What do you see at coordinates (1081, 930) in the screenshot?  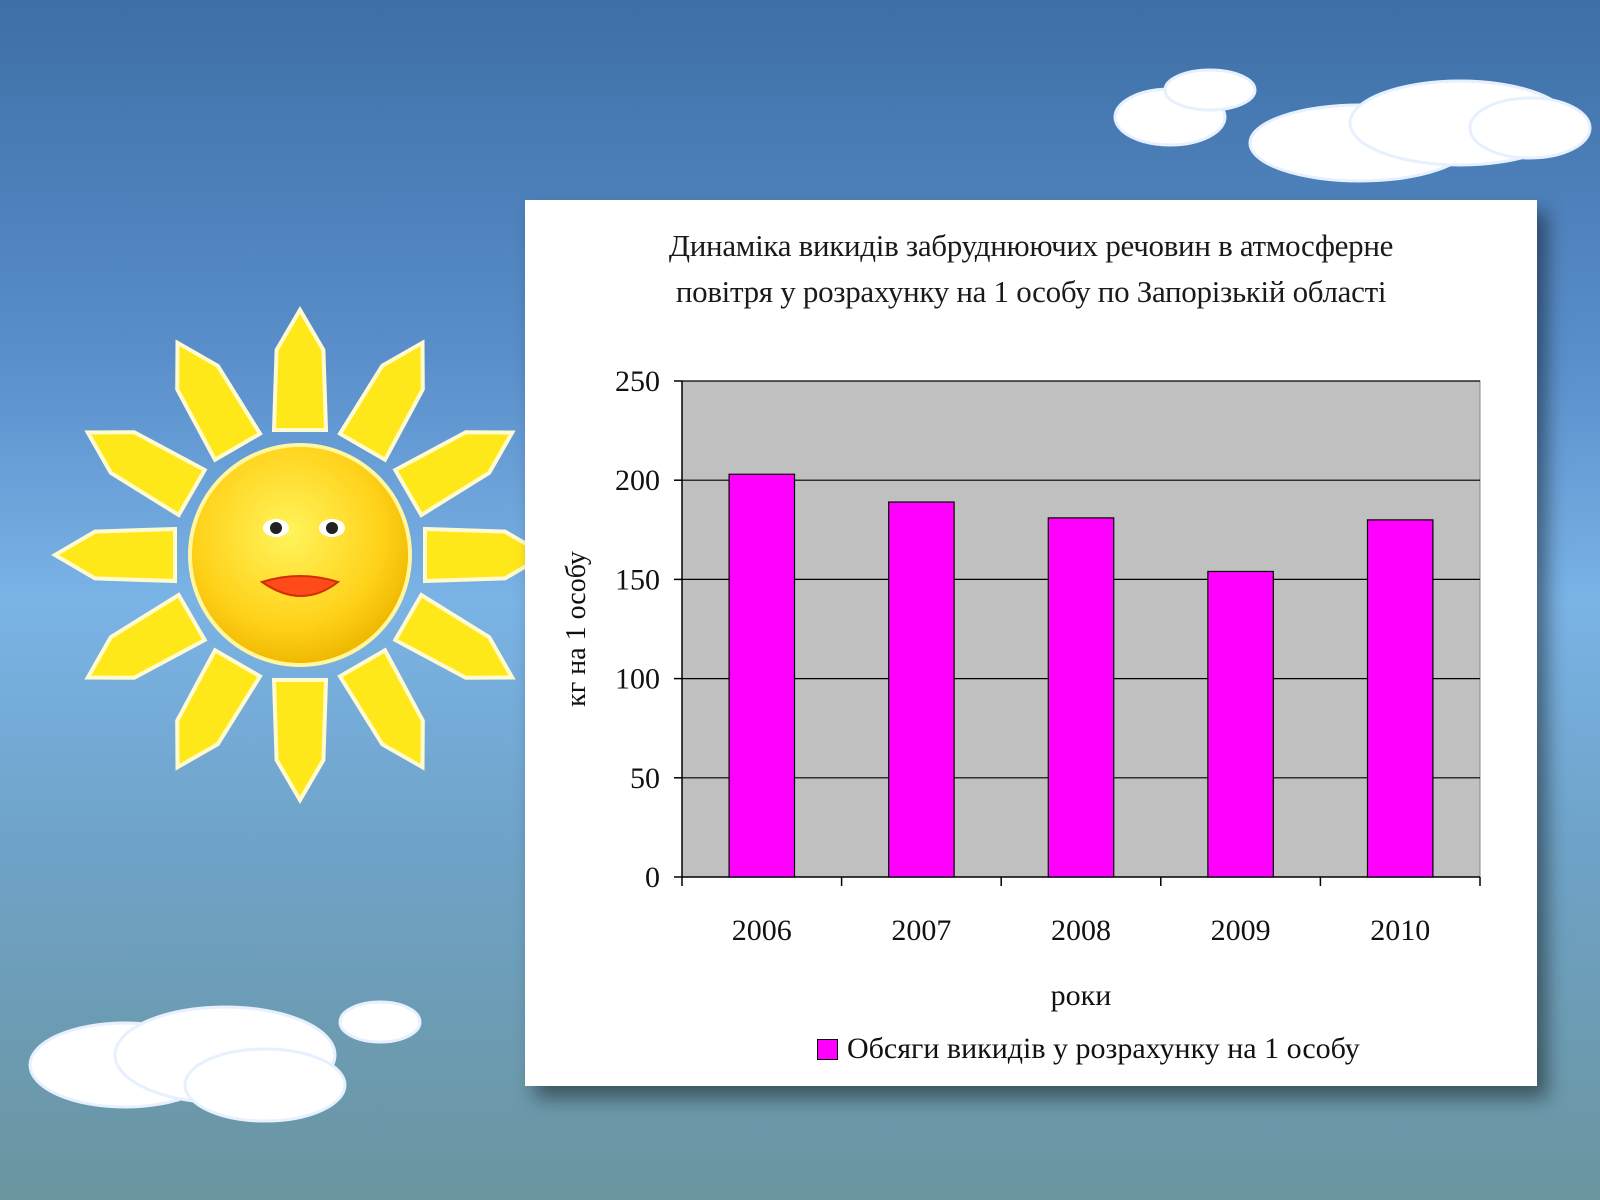 I see `x-tick-label: 2008` at bounding box center [1081, 930].